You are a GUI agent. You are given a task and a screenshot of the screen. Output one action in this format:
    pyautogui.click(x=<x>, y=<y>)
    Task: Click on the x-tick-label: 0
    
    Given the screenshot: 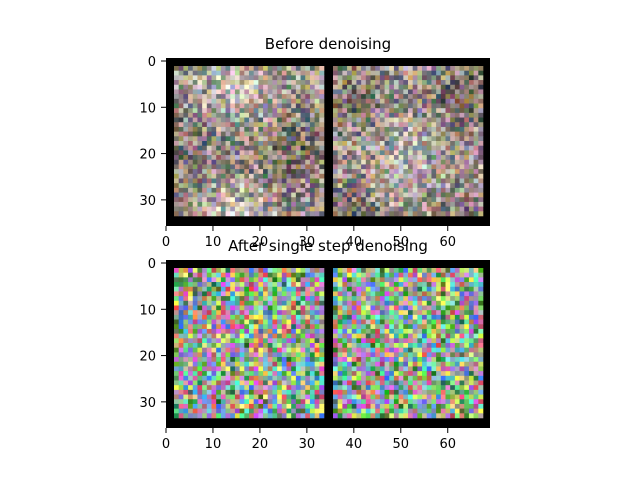 What is the action you would take?
    pyautogui.click(x=166, y=444)
    